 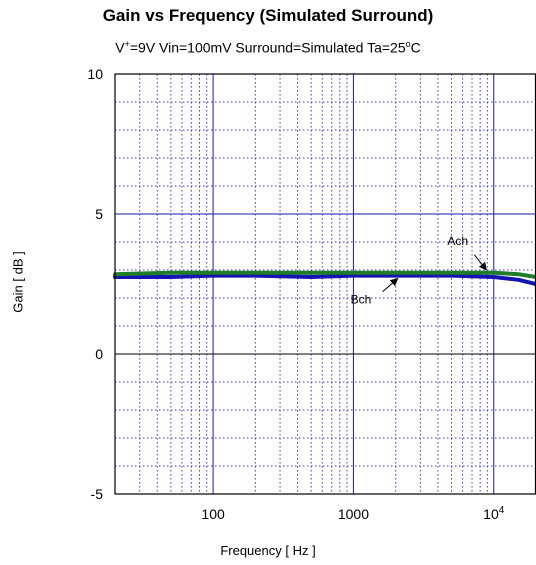 I want to click on annotations: Ach Bch, so click(x=419, y=270).